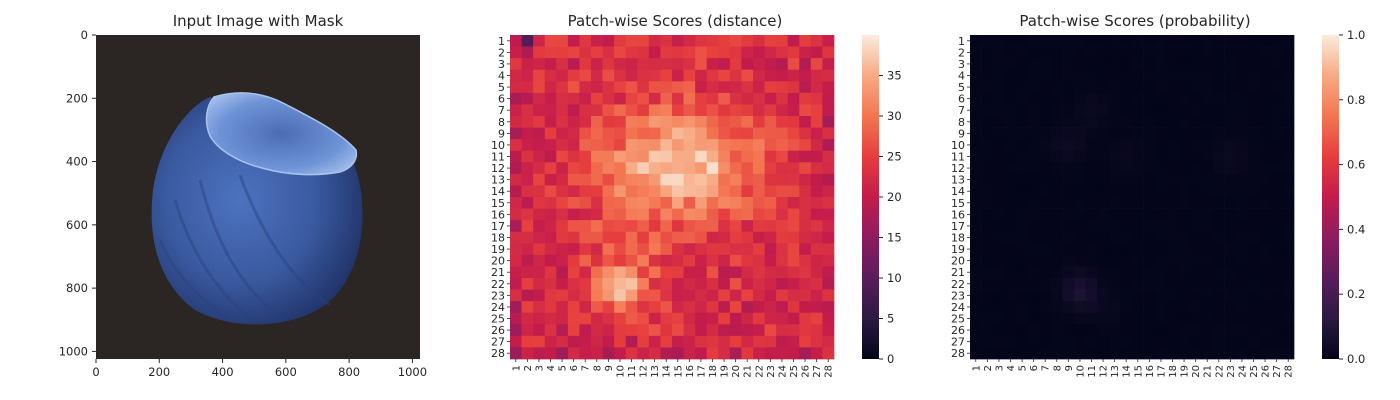 The height and width of the screenshot is (400, 1400). What do you see at coordinates (1034, 368) in the screenshot?
I see `col-tick-label: 6` at bounding box center [1034, 368].